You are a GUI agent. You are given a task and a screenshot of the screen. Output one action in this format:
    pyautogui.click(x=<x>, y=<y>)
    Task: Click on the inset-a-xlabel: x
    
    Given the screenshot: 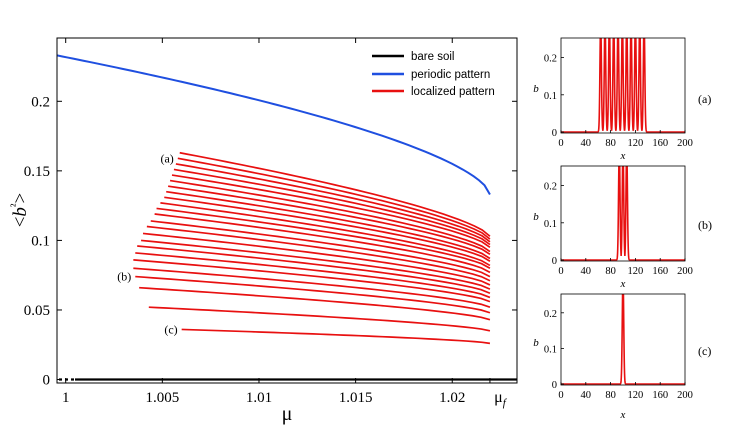 What is the action you would take?
    pyautogui.click(x=623, y=156)
    